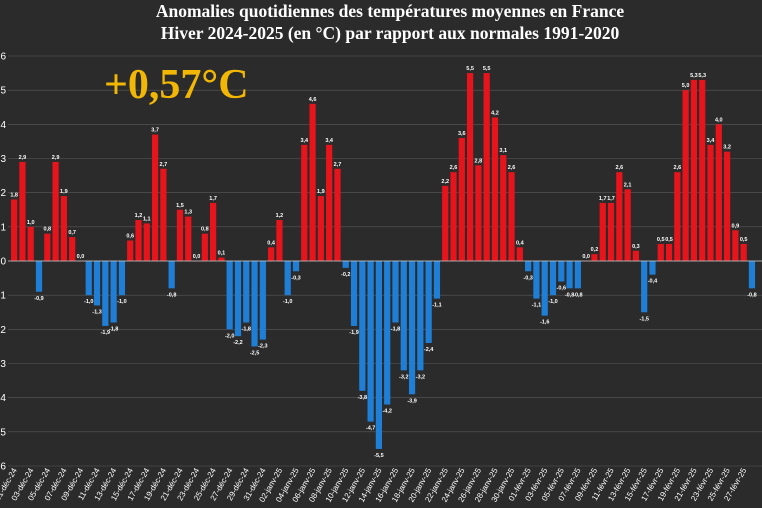  Describe the element at coordinates (31, 223) in the screenshot. I see `data-label: 1,0` at that location.